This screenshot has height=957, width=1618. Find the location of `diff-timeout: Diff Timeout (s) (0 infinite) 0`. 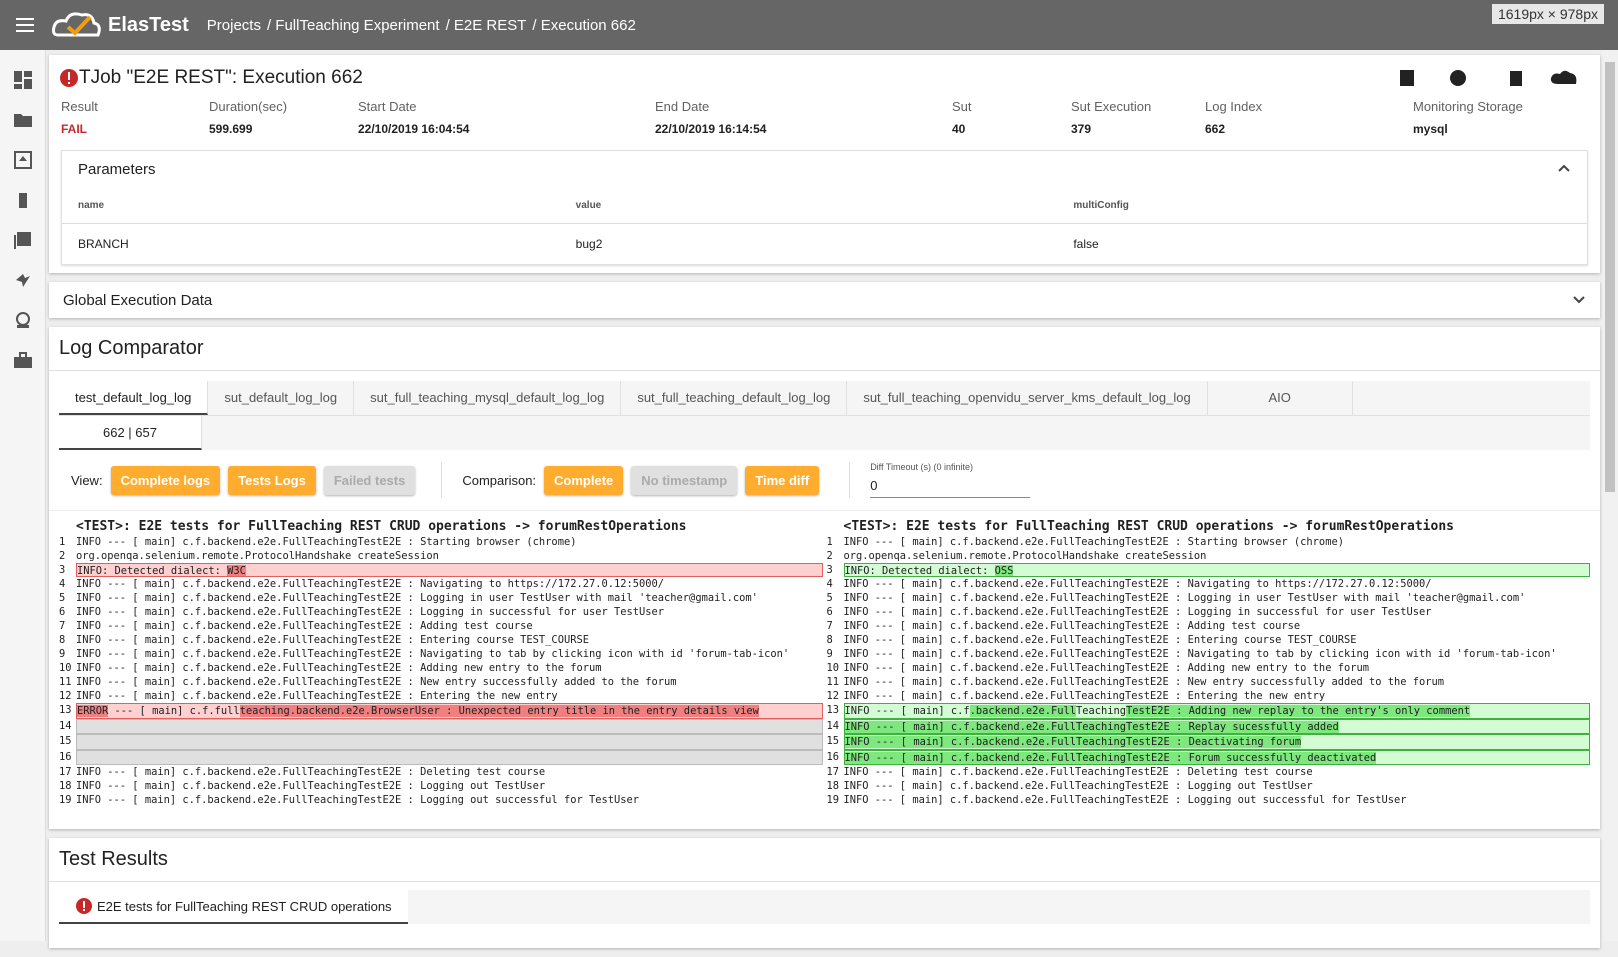

diff-timeout: Diff Timeout (s) (0 infinite) 0 is located at coordinates (950, 480).